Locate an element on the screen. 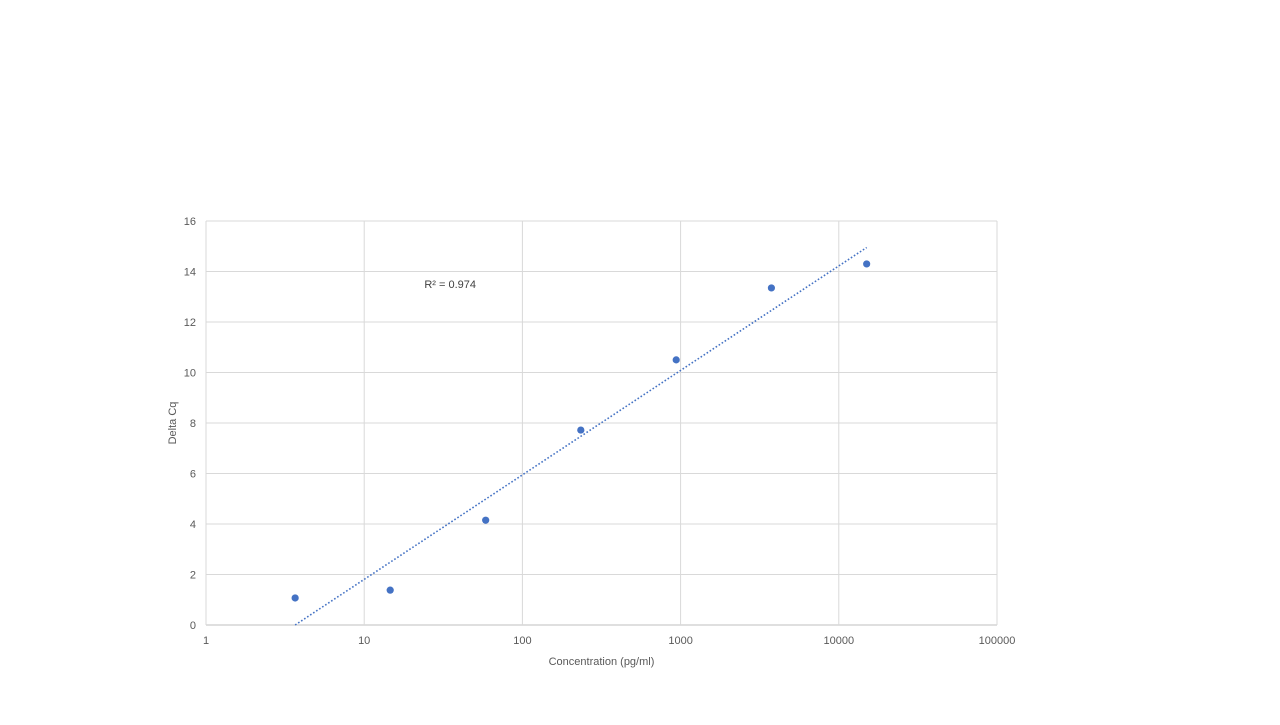 The image size is (1280, 725). y-tick-label: 8 is located at coordinates (193, 424).